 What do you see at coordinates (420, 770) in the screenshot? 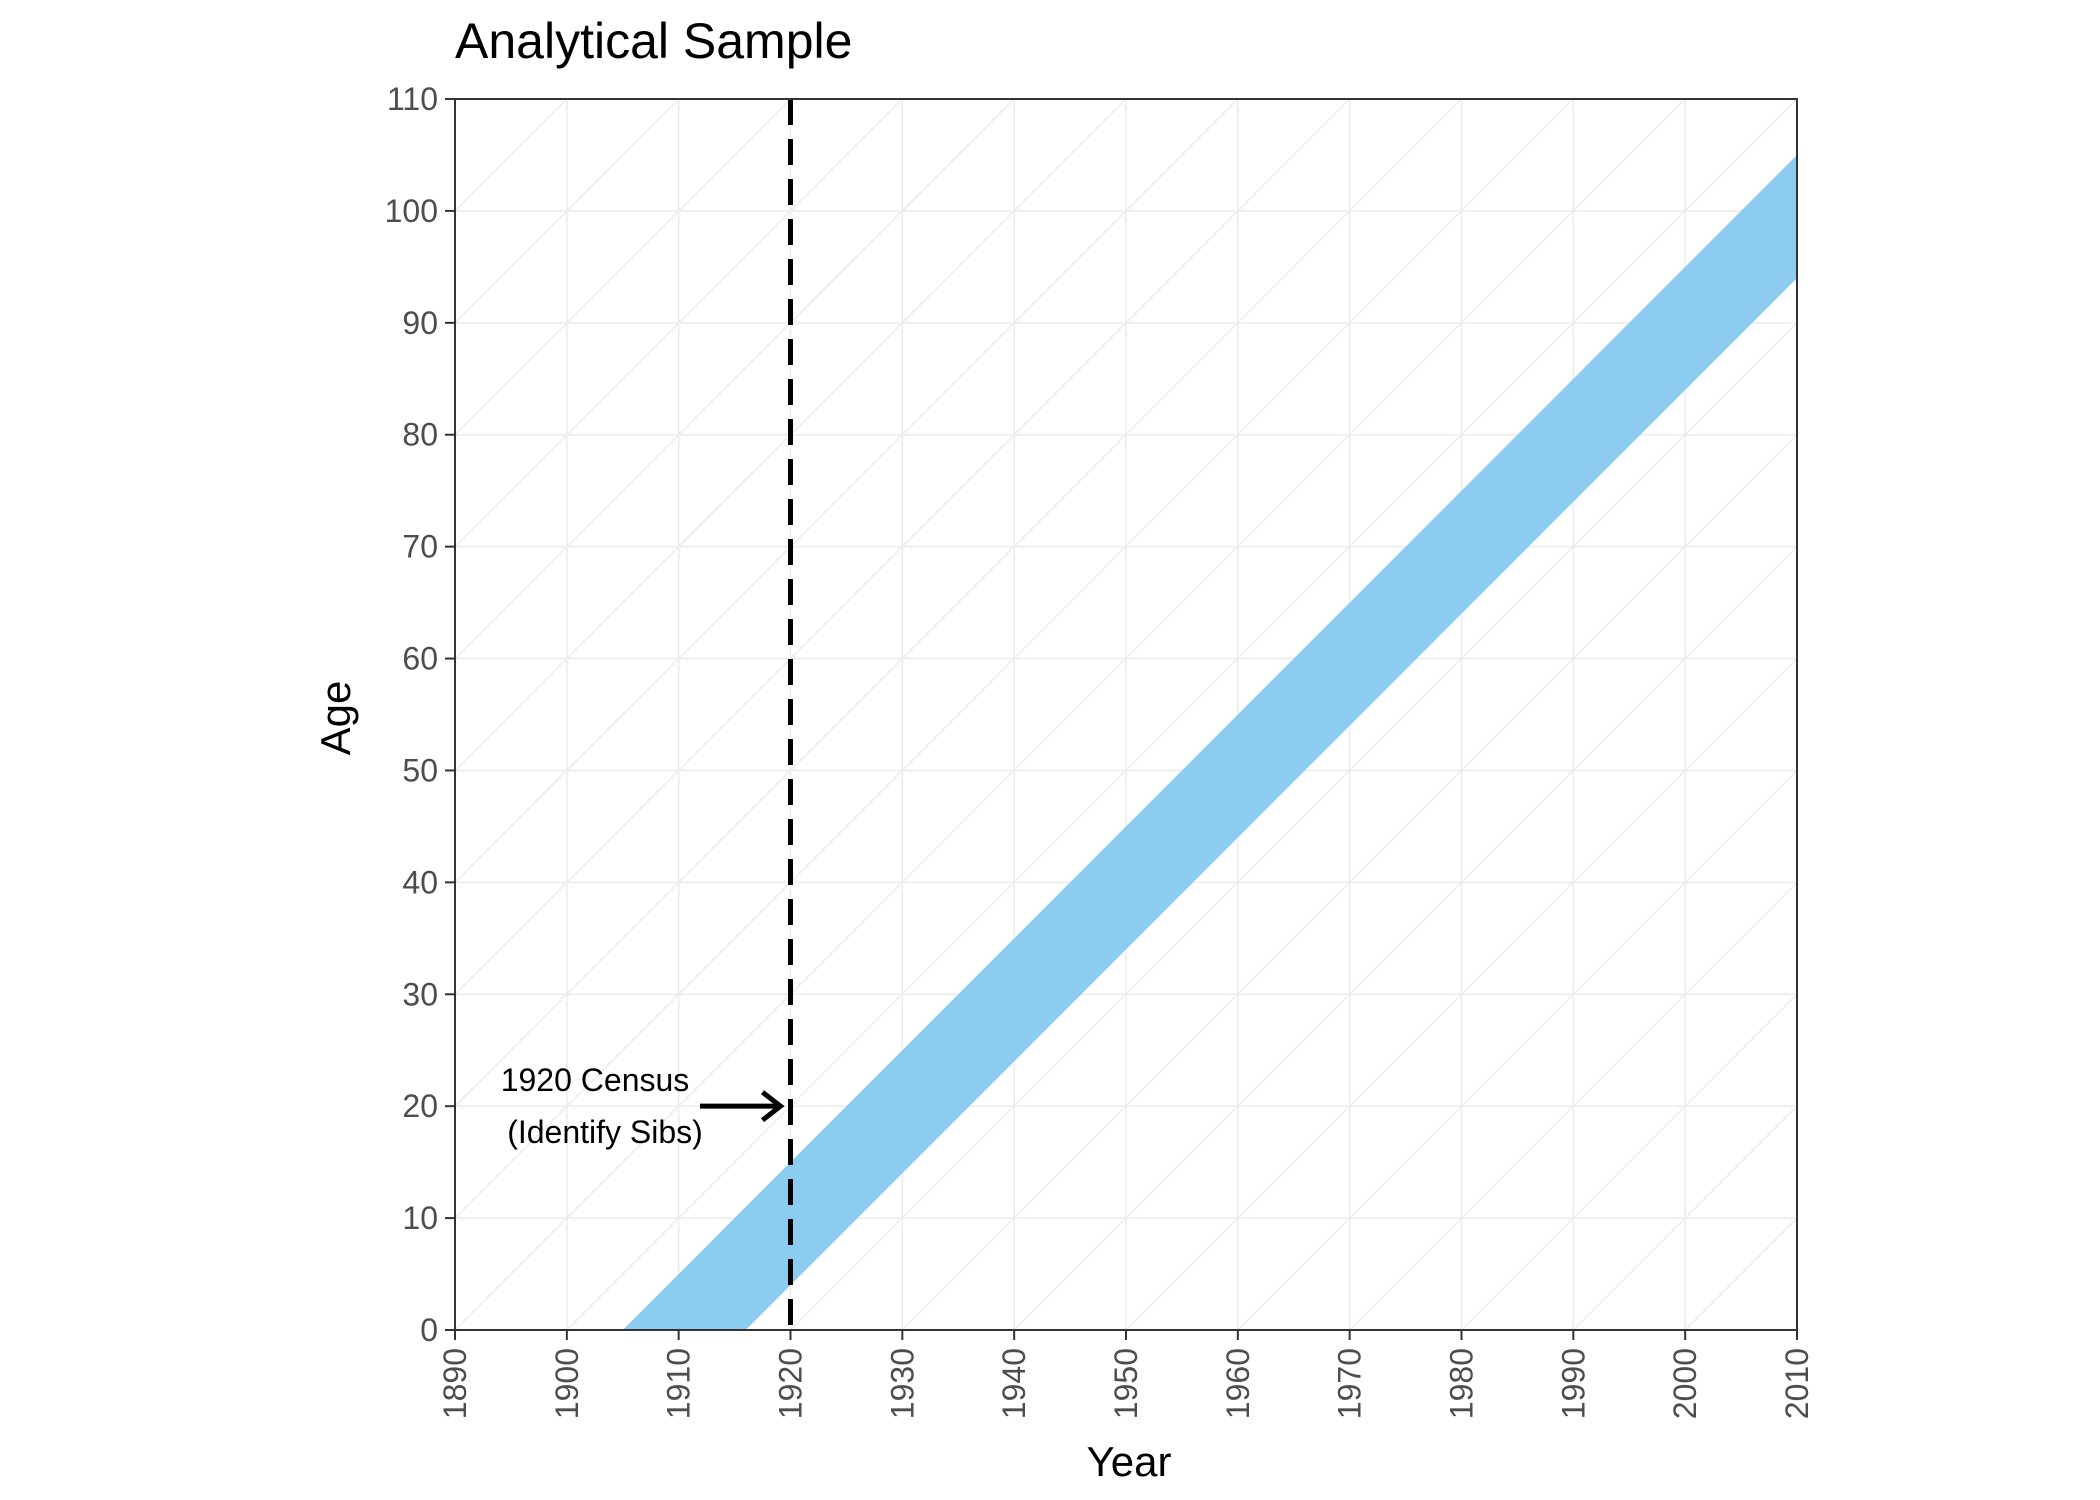
I see `y-tick-label: 50` at bounding box center [420, 770].